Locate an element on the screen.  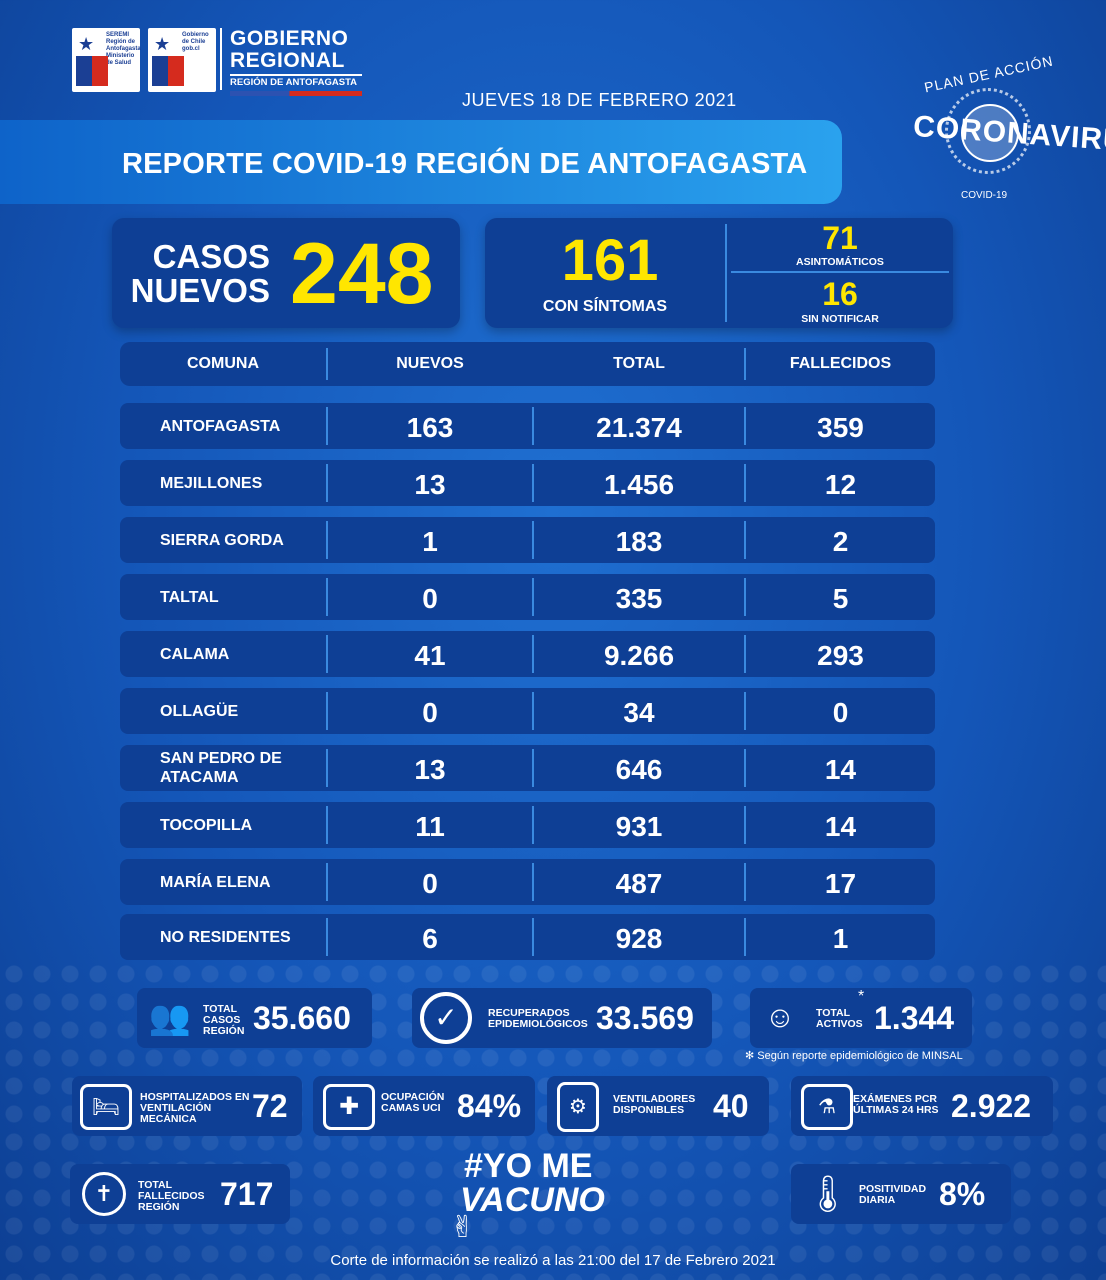
asterisk-icon: * is located at coordinates (861, 996).